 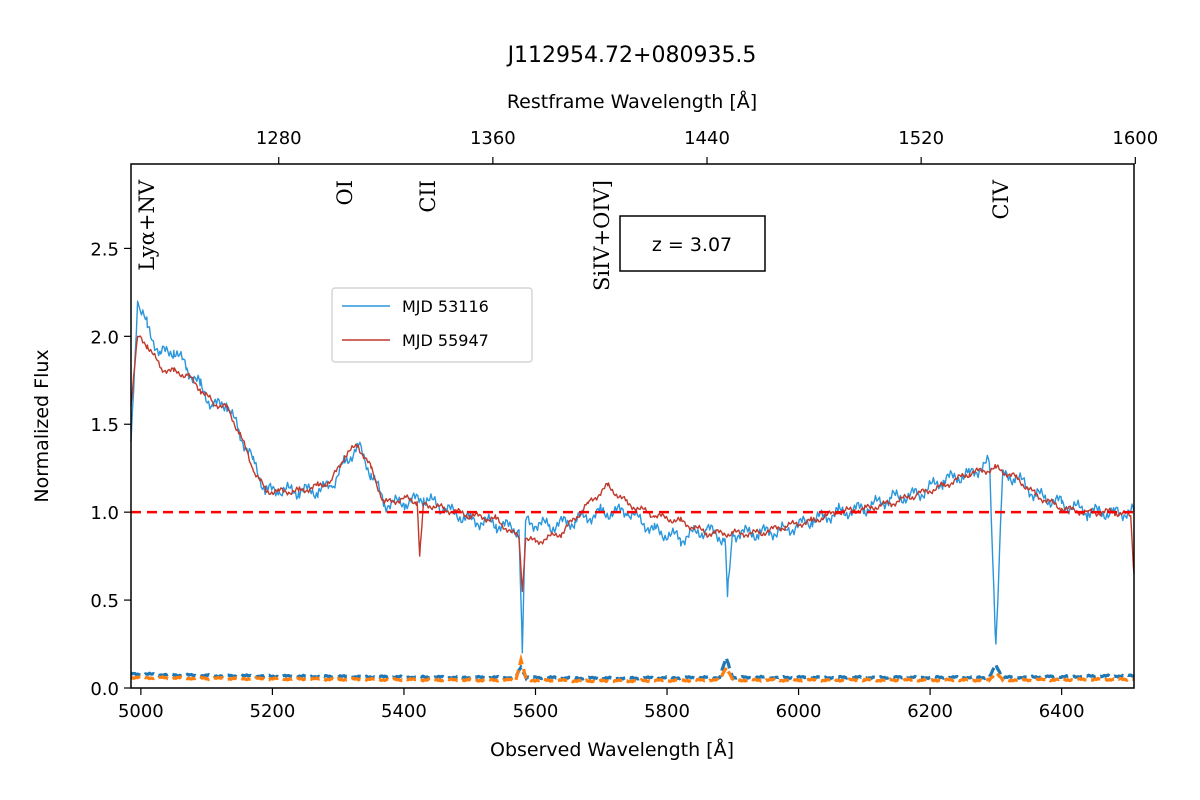 What do you see at coordinates (921, 138) in the screenshot?
I see `top-tick-label: 1520` at bounding box center [921, 138].